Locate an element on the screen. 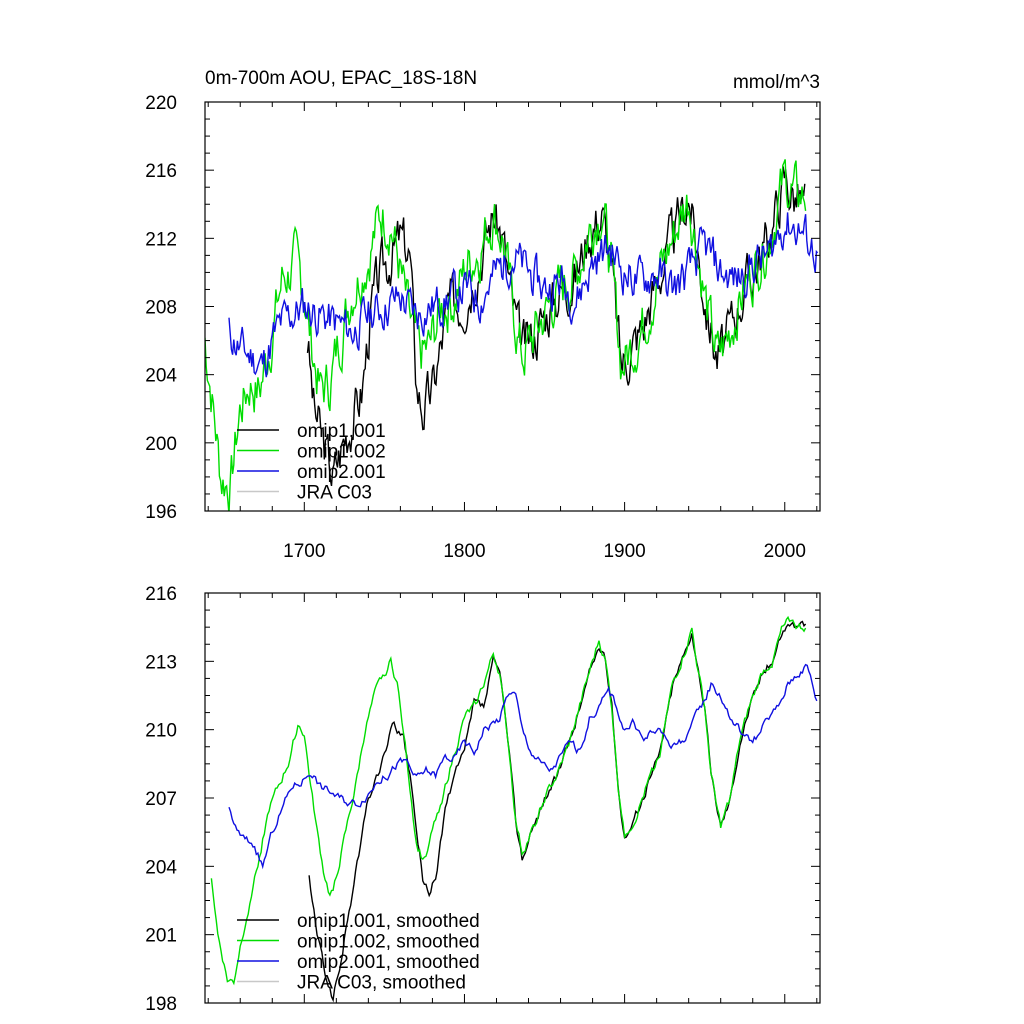 The image size is (1024, 1024). legend-label: JRA C03, smoothed is located at coordinates (381, 983).